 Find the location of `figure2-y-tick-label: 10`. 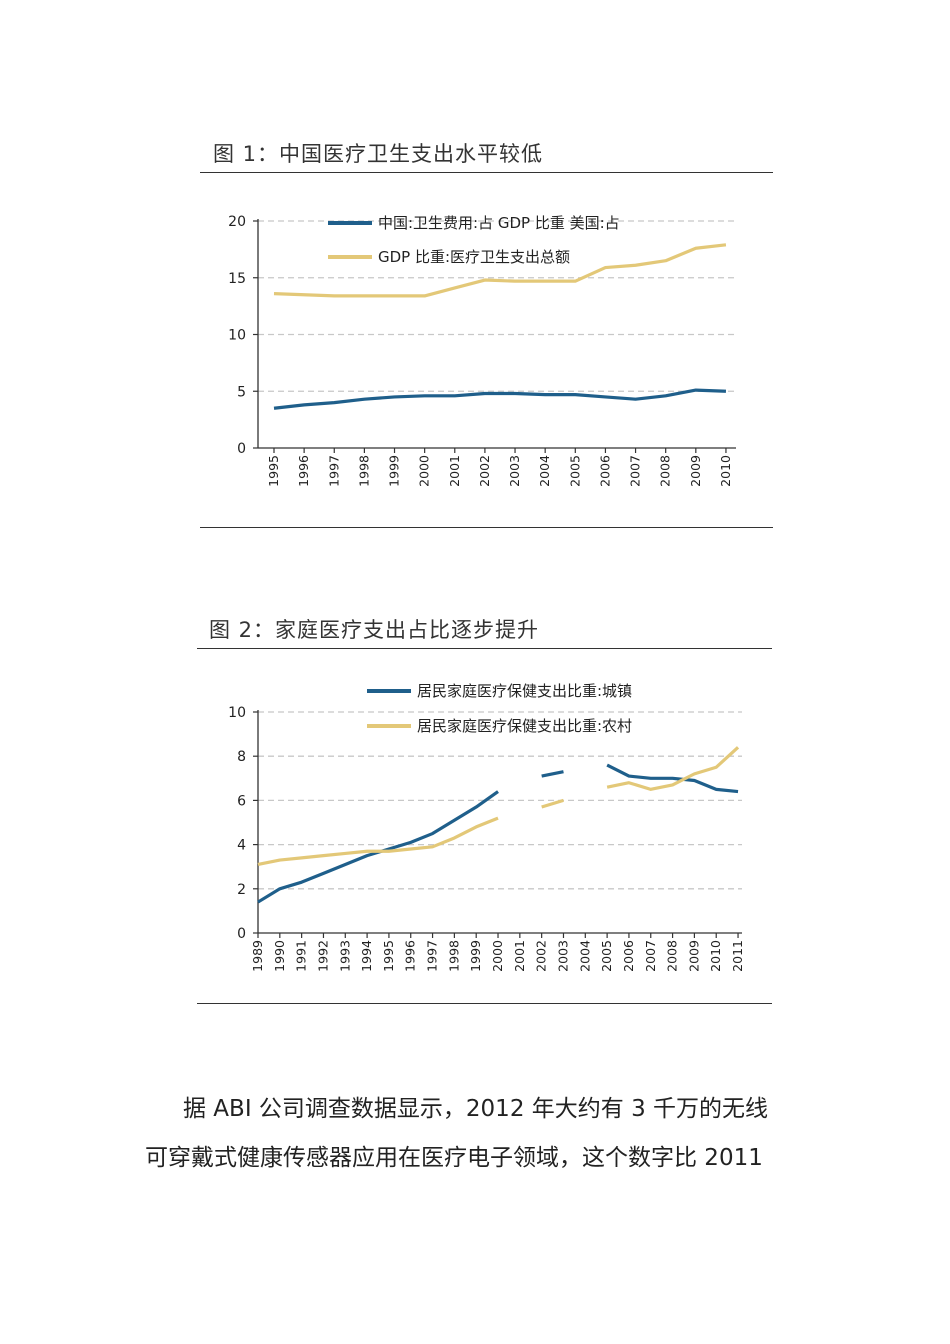

figure2-y-tick-label: 10 is located at coordinates (237, 713).